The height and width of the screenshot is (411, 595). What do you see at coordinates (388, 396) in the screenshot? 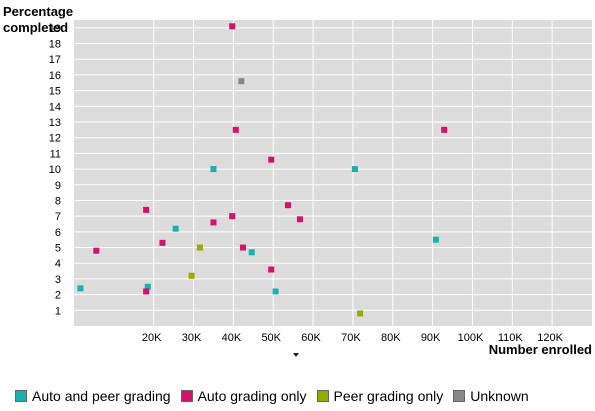
I see `legend-label: Peer grading only` at bounding box center [388, 396].